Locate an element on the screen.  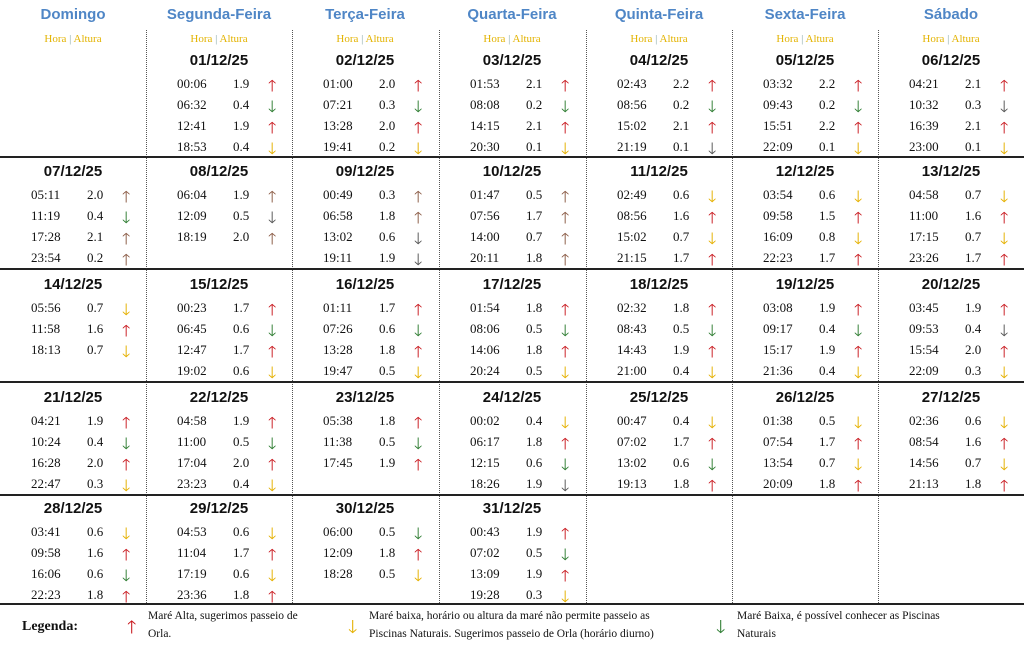
tide-time: 15:54 is located at coordinates (924, 349).